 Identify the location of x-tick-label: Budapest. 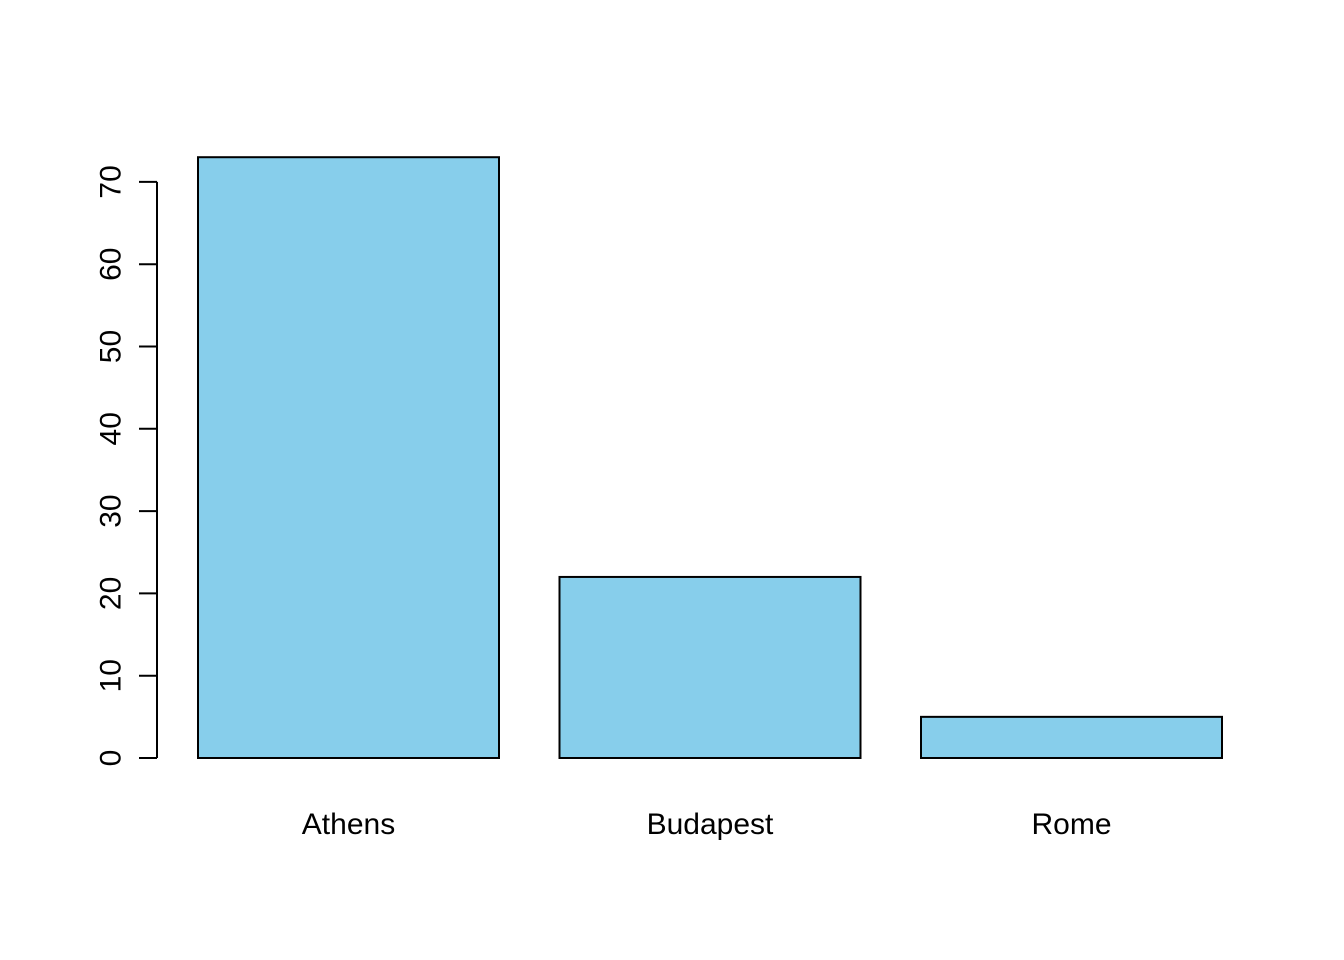
(710, 824).